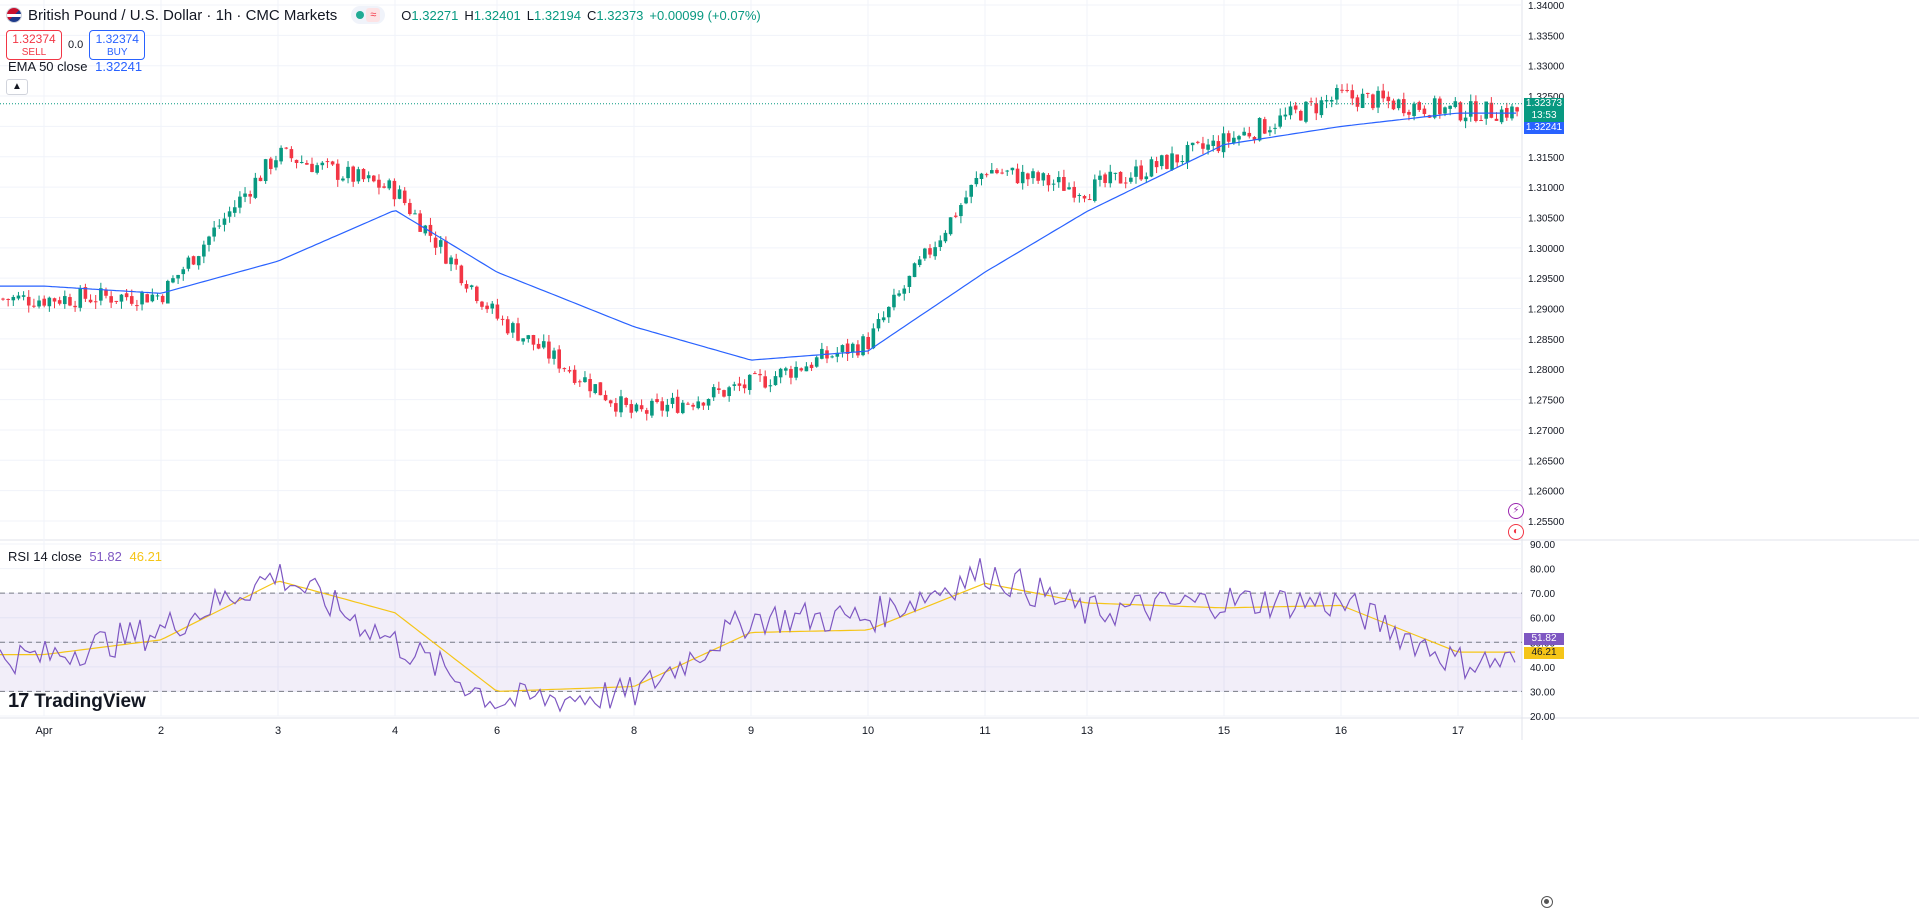  Describe the element at coordinates (34, 45) in the screenshot. I see `sell-button: 1.32374 SELL` at that location.